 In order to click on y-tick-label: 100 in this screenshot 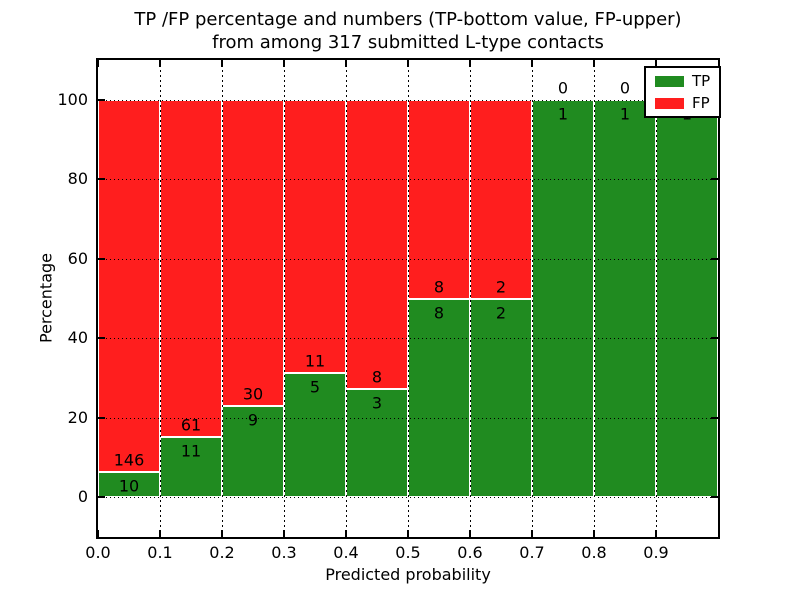, I will do `click(72, 99)`.